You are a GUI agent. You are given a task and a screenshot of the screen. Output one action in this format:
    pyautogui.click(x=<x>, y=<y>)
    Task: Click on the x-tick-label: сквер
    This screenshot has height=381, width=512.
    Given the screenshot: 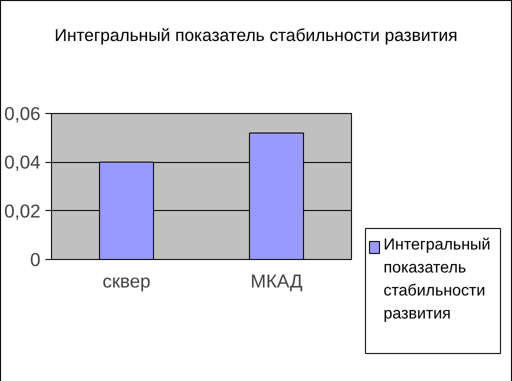 What is the action you would take?
    pyautogui.click(x=126, y=281)
    